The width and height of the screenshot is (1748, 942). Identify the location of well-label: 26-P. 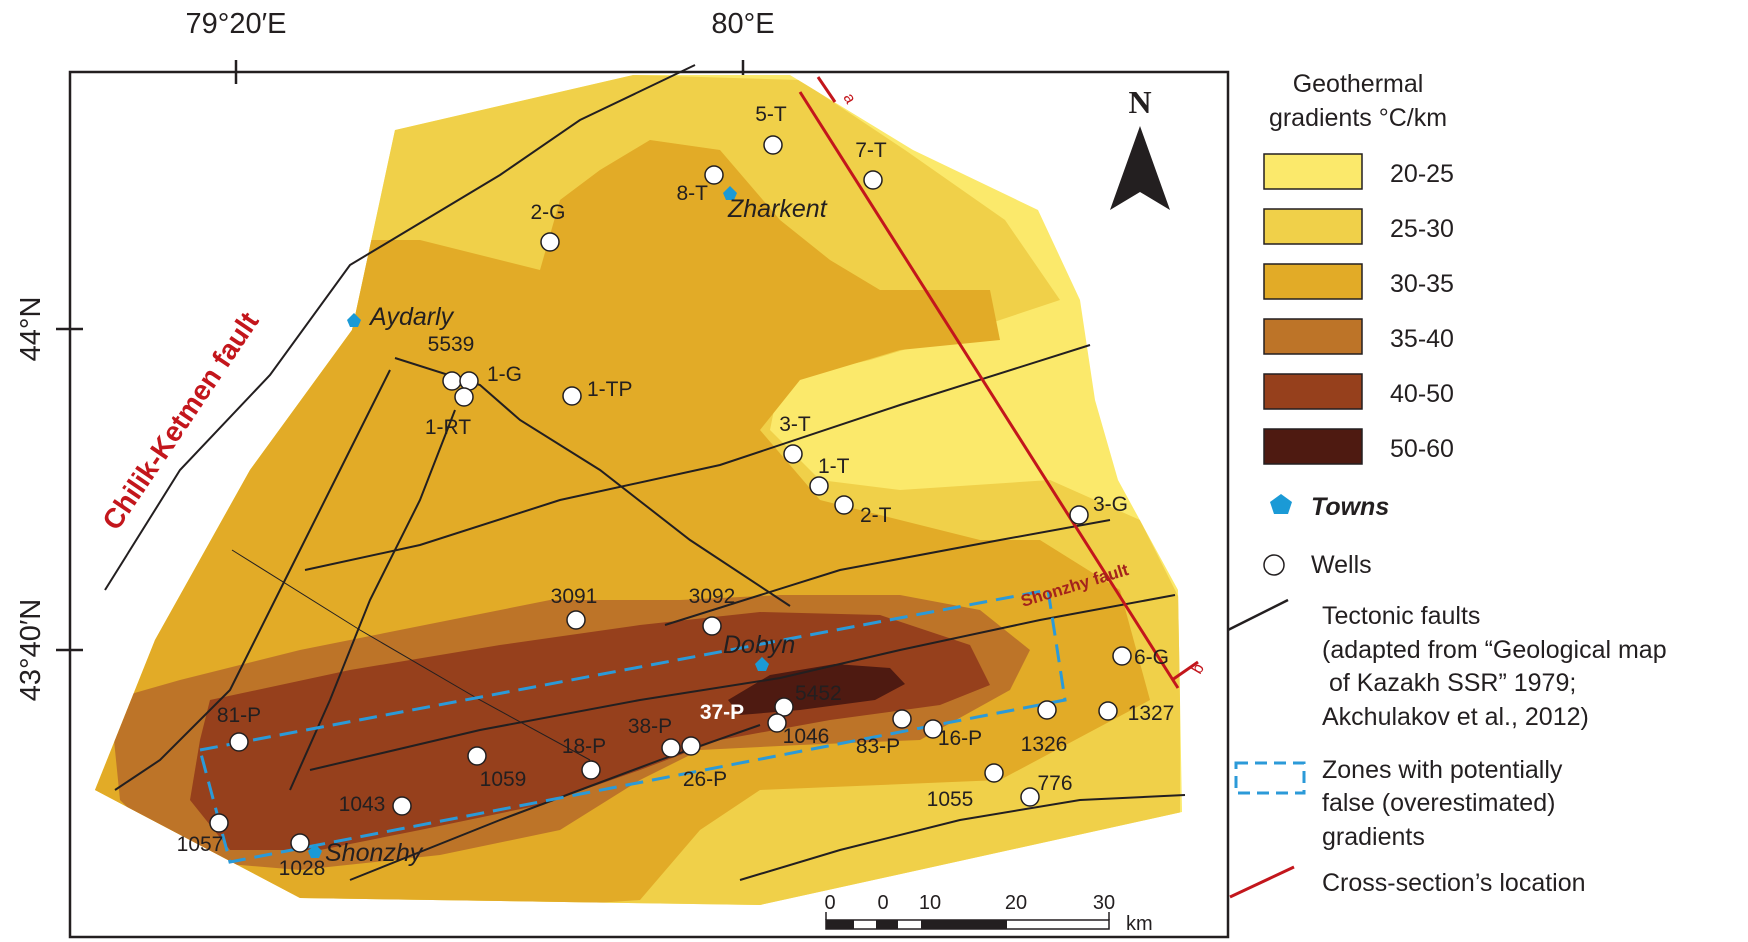
(705, 779).